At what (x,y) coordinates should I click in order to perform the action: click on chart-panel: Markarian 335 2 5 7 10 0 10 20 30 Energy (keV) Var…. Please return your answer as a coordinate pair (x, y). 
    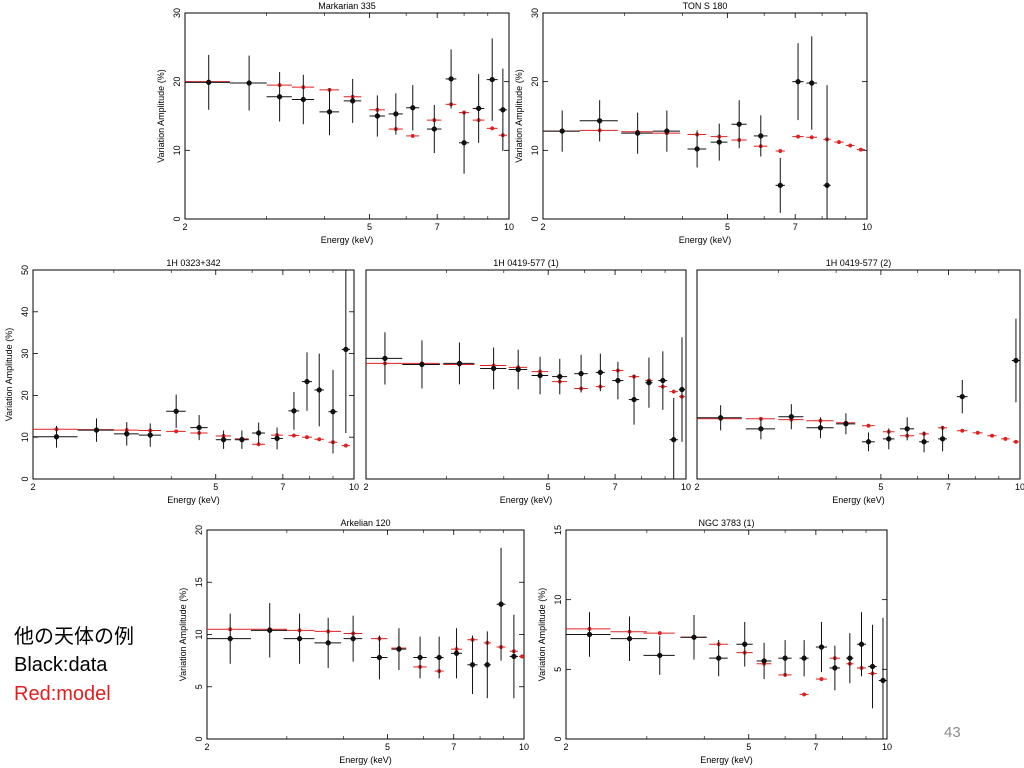
    Looking at the image, I should click on (335, 123).